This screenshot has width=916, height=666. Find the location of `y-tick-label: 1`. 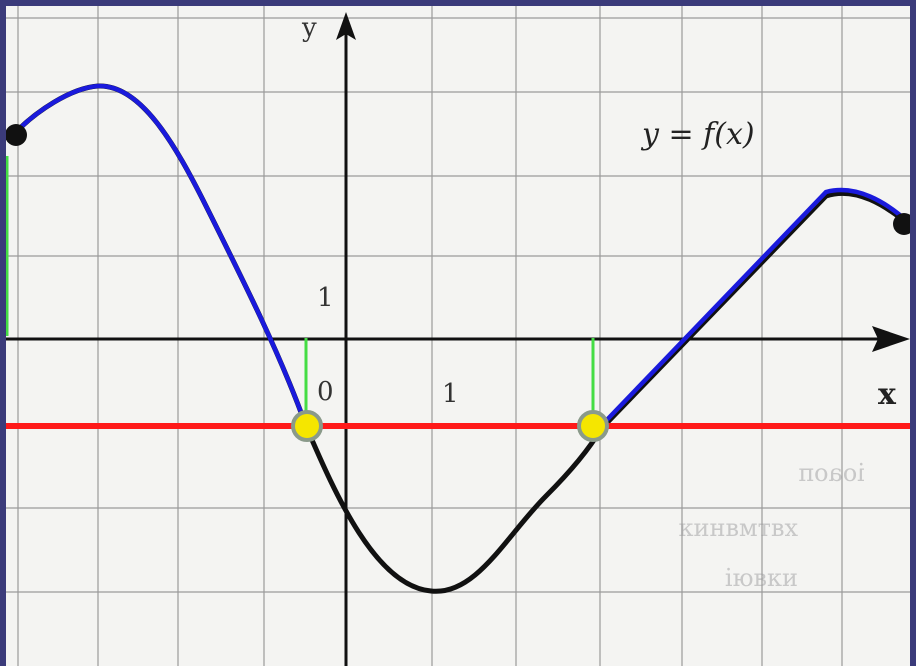

y-tick-label: 1 is located at coordinates (325, 298).